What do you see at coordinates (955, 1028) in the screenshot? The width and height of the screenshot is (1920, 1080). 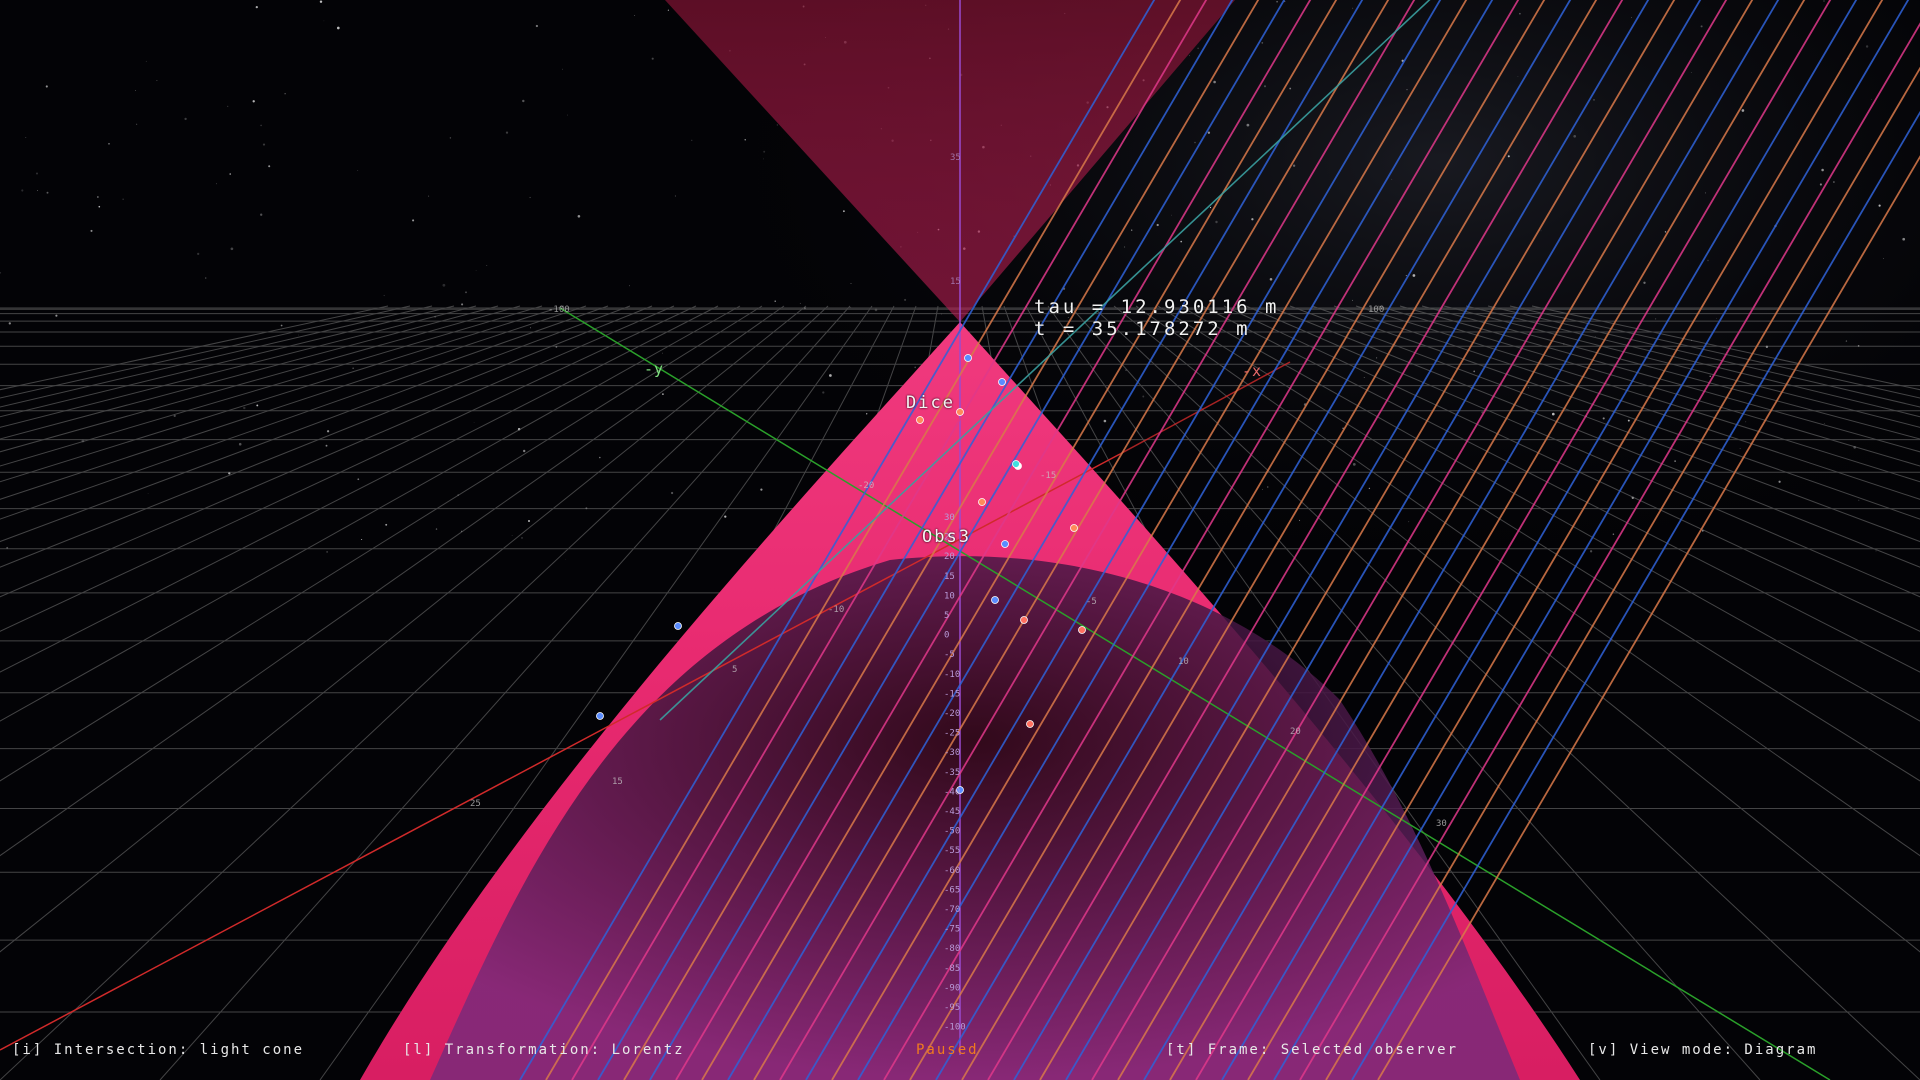 I see `t-axis-tick-label: -100` at bounding box center [955, 1028].